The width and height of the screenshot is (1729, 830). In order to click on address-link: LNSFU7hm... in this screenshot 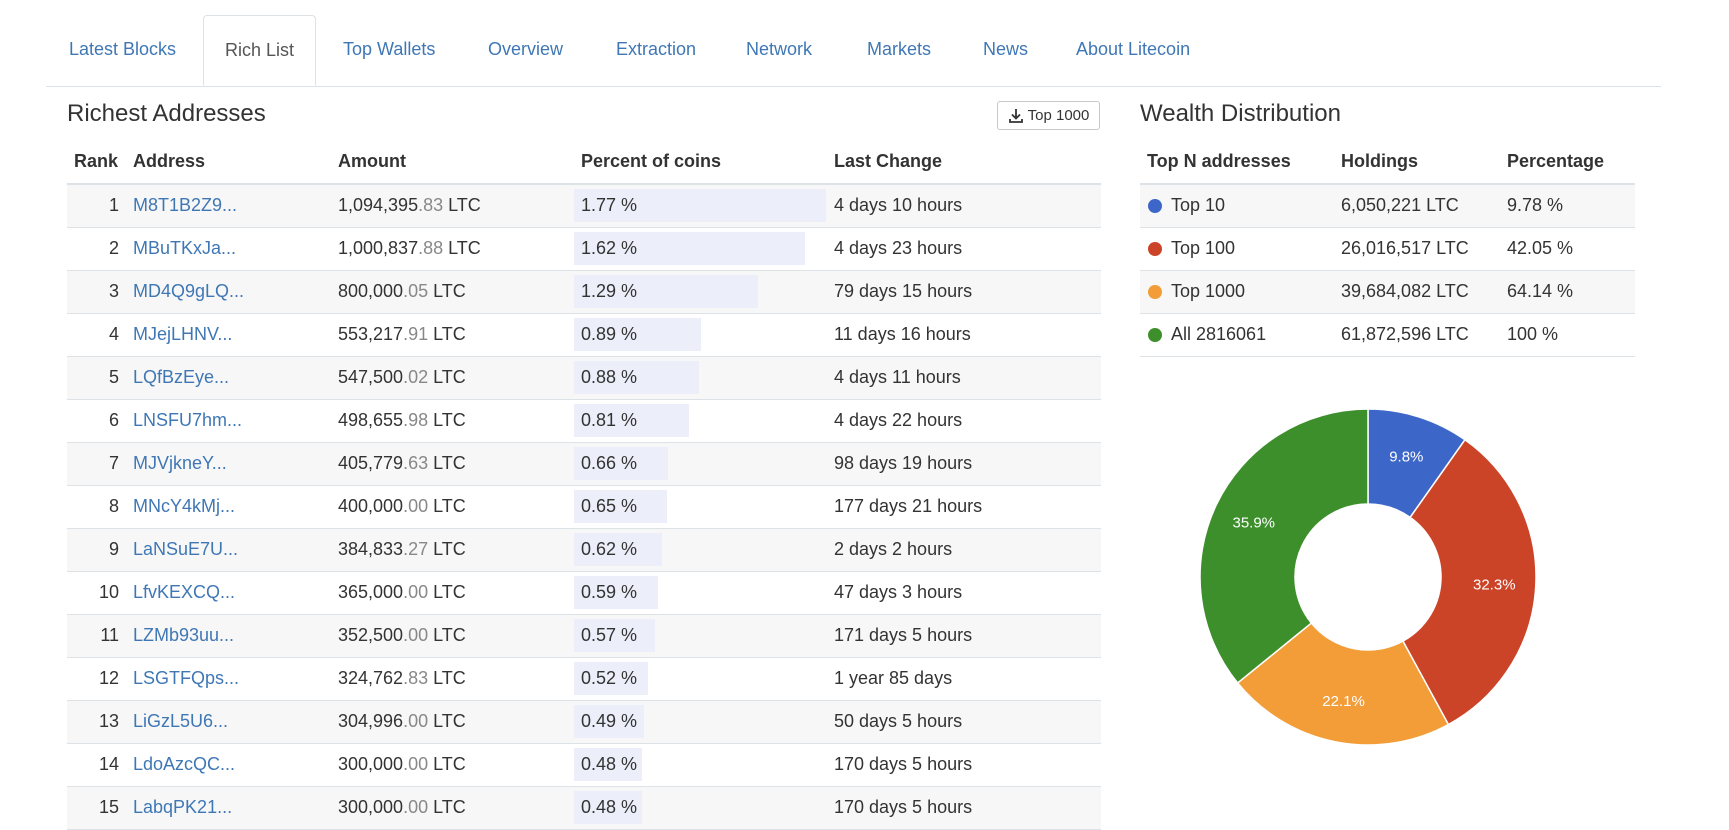, I will do `click(188, 420)`.